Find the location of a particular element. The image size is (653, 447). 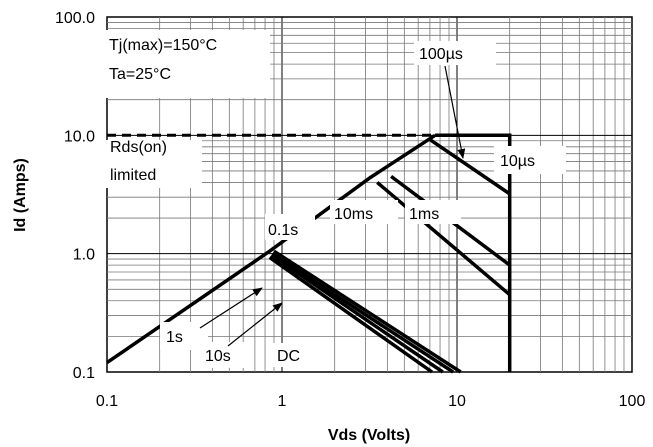

label-10s-box is located at coordinates (223, 355).